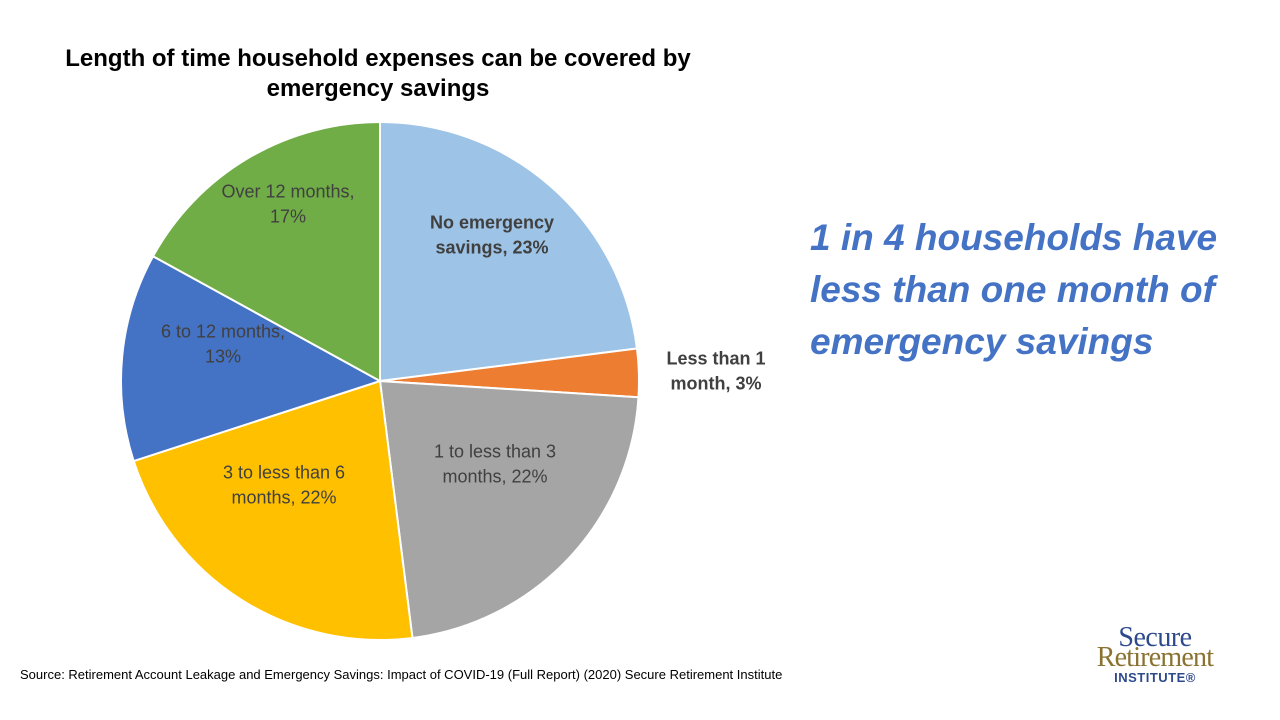 The width and height of the screenshot is (1280, 720). What do you see at coordinates (715, 384) in the screenshot?
I see `slice-label-line: month, 3%` at bounding box center [715, 384].